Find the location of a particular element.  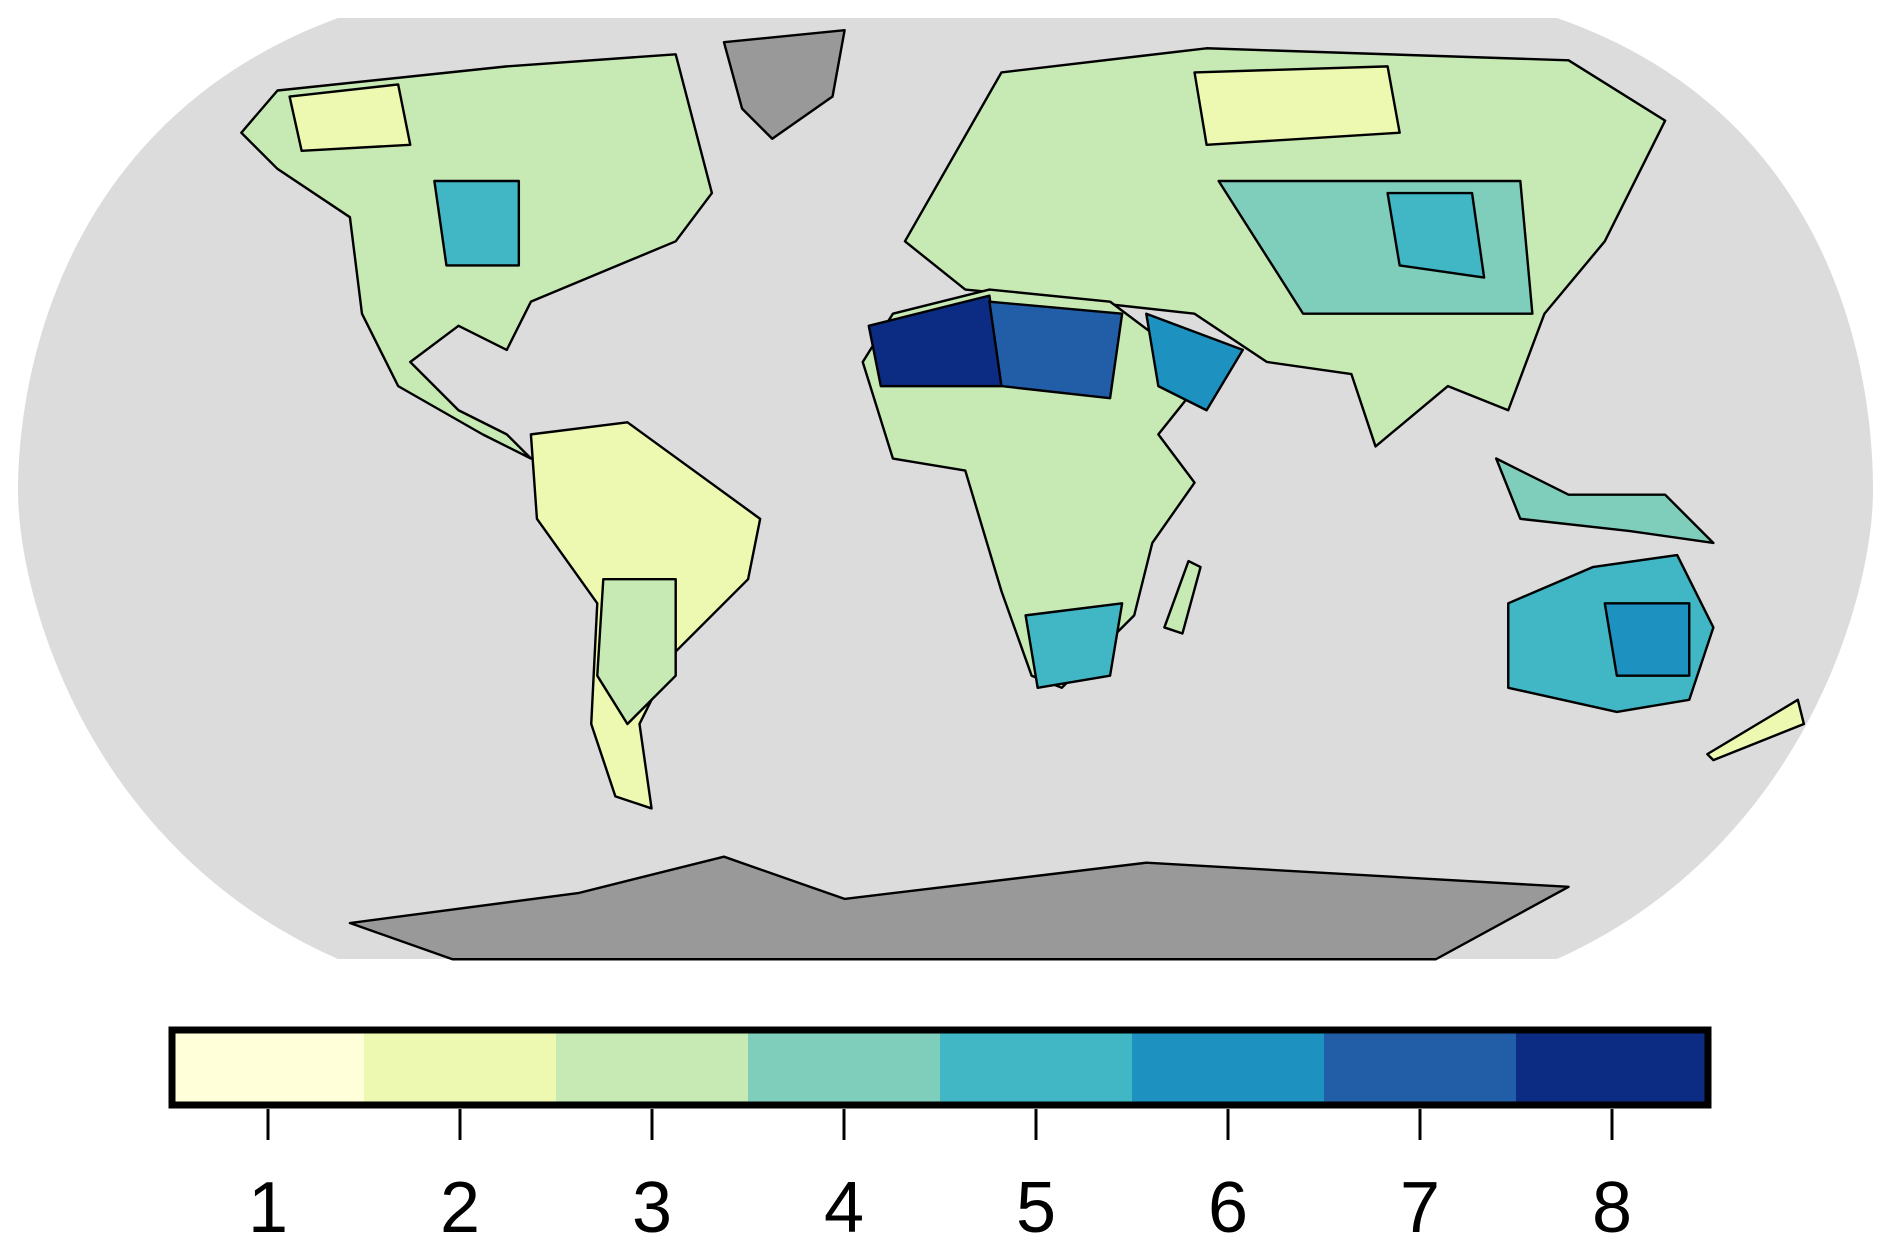

madagascar is located at coordinates (1182, 597).